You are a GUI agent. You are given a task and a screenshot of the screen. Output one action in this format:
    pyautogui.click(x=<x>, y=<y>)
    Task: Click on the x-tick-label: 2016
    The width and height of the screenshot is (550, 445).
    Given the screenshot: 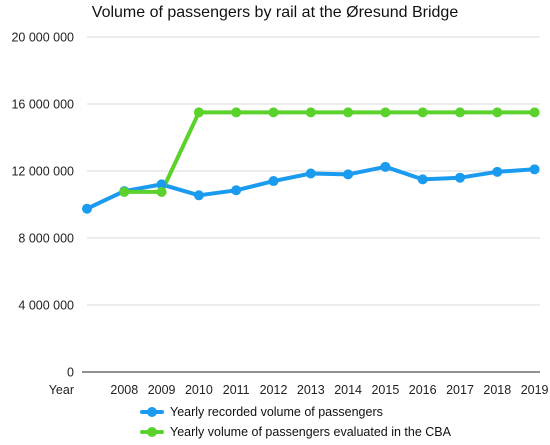 What is the action you would take?
    pyautogui.click(x=423, y=390)
    